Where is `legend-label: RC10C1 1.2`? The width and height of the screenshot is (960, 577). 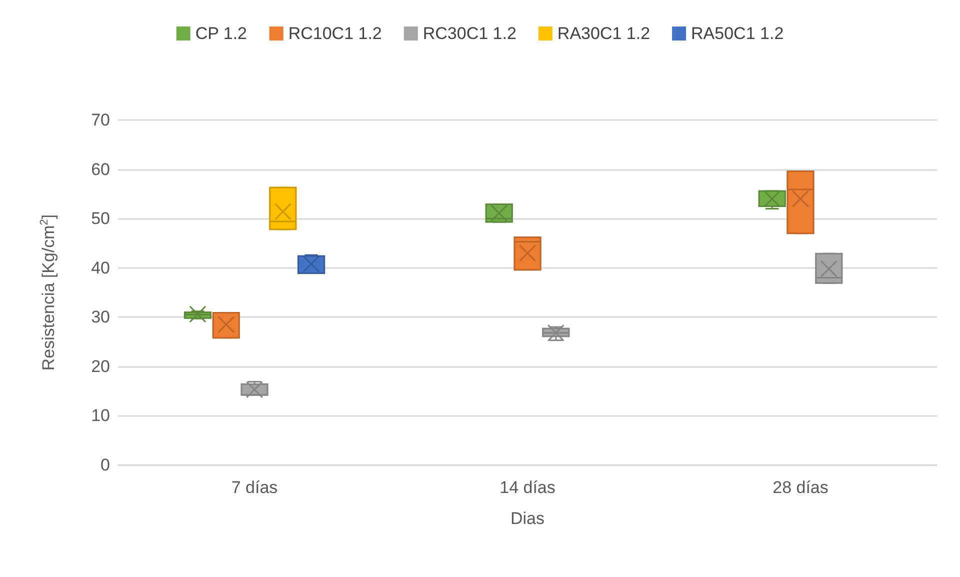 legend-label: RC10C1 1.2 is located at coordinates (335, 33).